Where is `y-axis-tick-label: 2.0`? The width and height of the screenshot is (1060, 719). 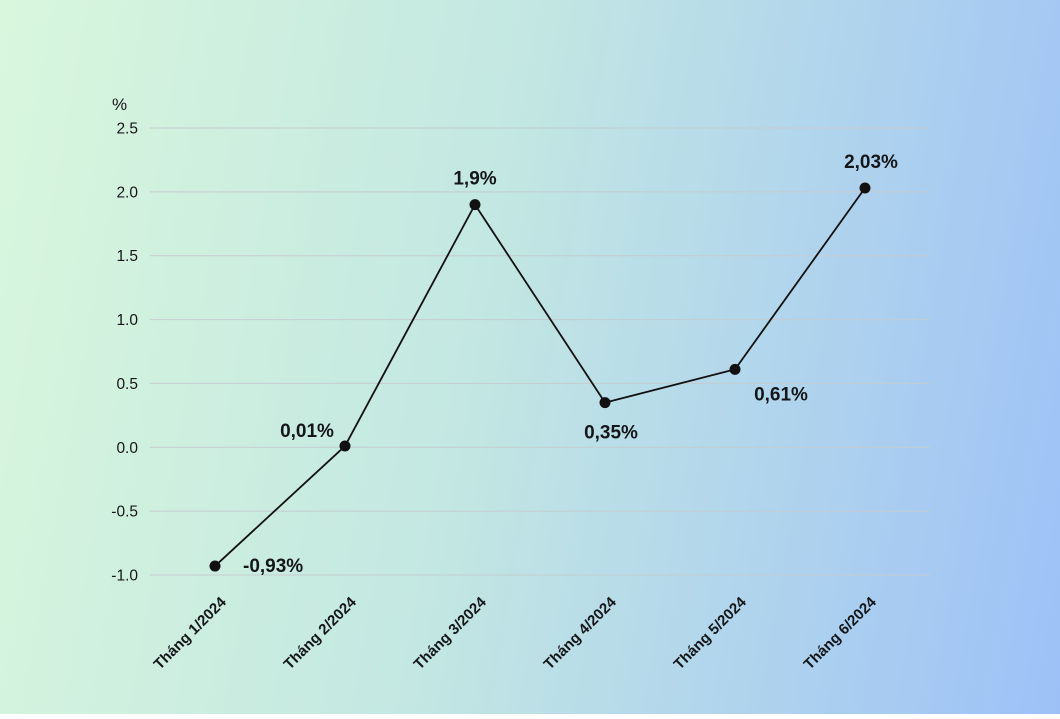
y-axis-tick-label: 2.0 is located at coordinates (127, 192).